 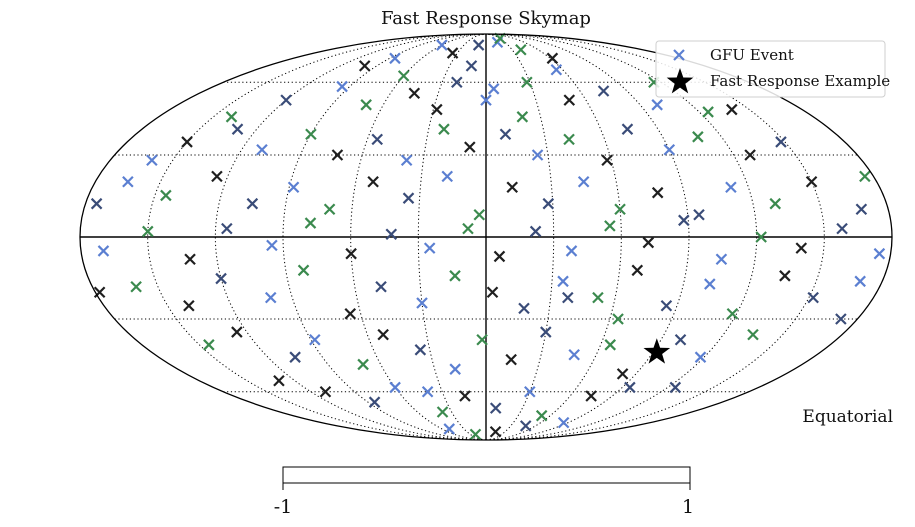 What do you see at coordinates (484, 492) in the screenshot?
I see `colorbar: -1 1` at bounding box center [484, 492].